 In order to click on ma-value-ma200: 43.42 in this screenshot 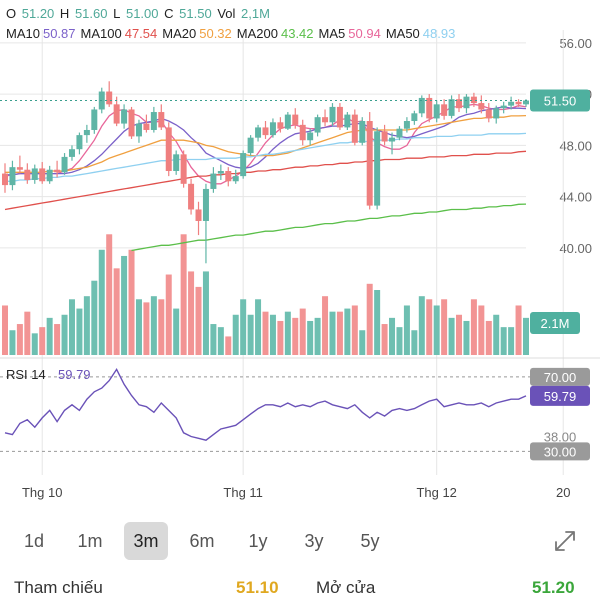, I will do `click(297, 33)`.